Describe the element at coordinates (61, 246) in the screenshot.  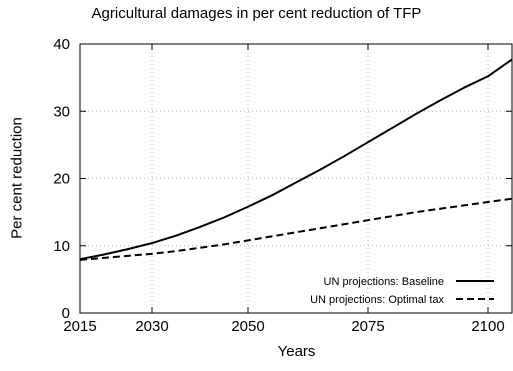
I see `y-tick-label: 10` at that location.